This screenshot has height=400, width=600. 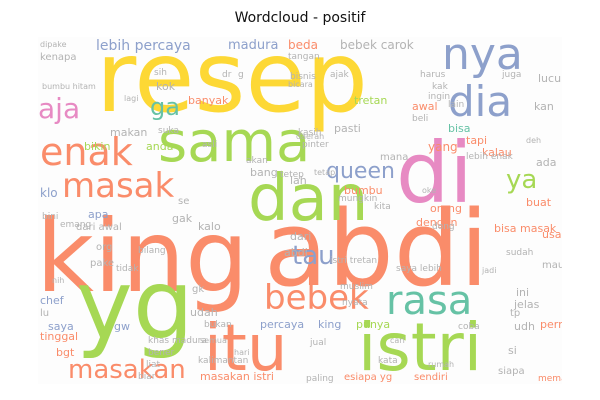 I want to click on word: harus, so click(x=433, y=75).